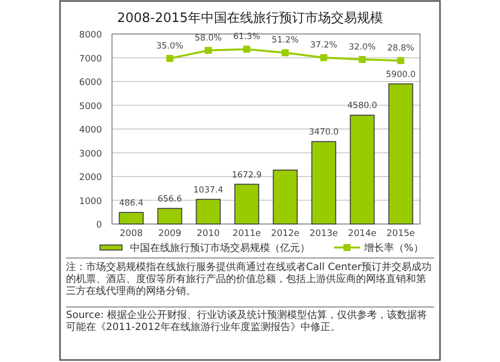  Describe the element at coordinates (170, 199) in the screenshot. I see `data-label: 656.6` at that location.